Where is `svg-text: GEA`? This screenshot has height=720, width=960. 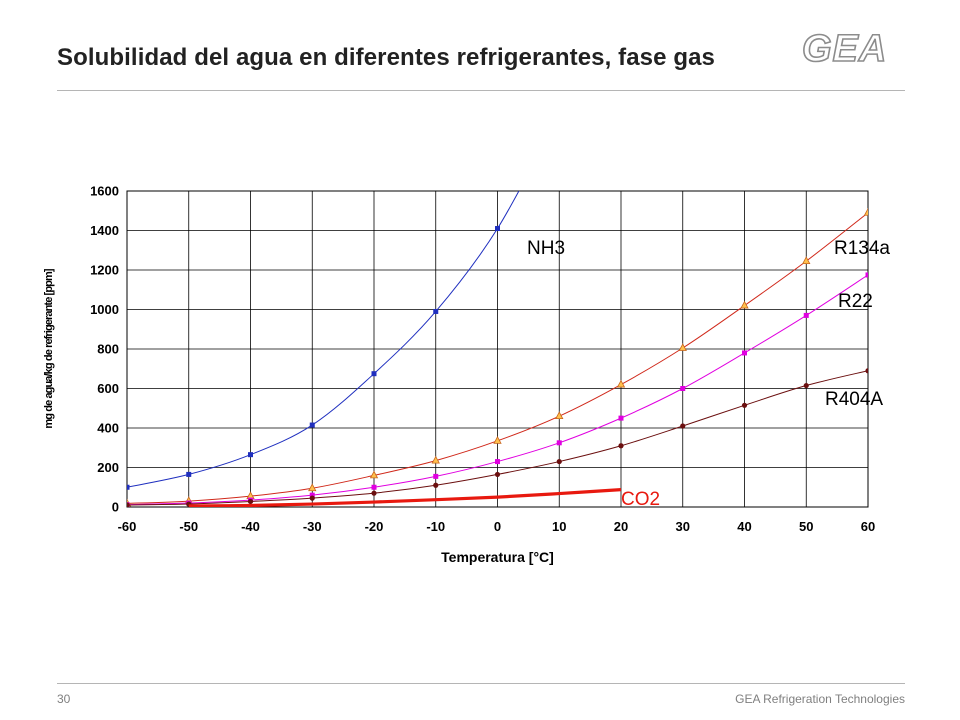
svg-text: GEA is located at coordinates (844, 48).